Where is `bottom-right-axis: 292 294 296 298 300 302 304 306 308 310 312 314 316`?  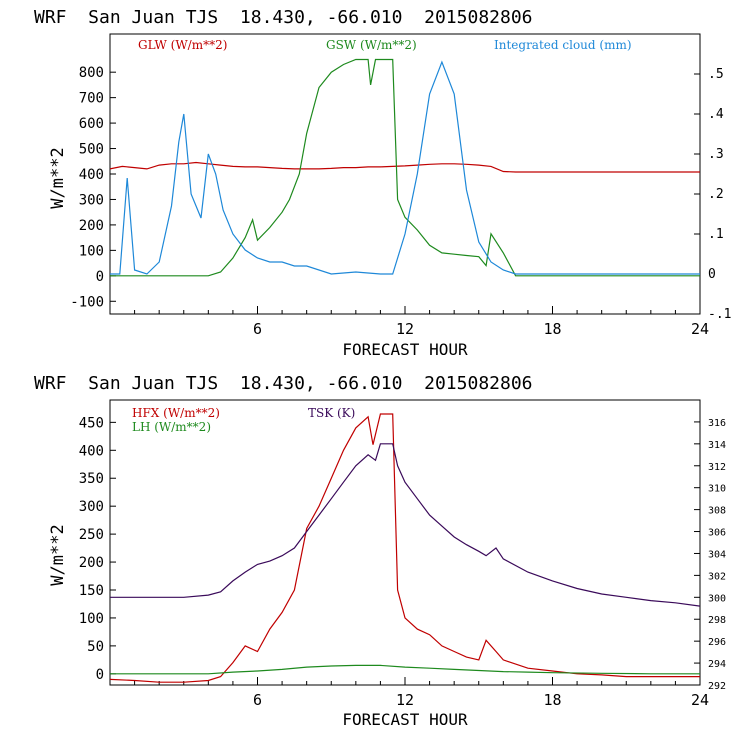 bottom-right-axis: 292 294 296 298 300 302 304 306 308 310 312 314 316 is located at coordinates (710, 555).